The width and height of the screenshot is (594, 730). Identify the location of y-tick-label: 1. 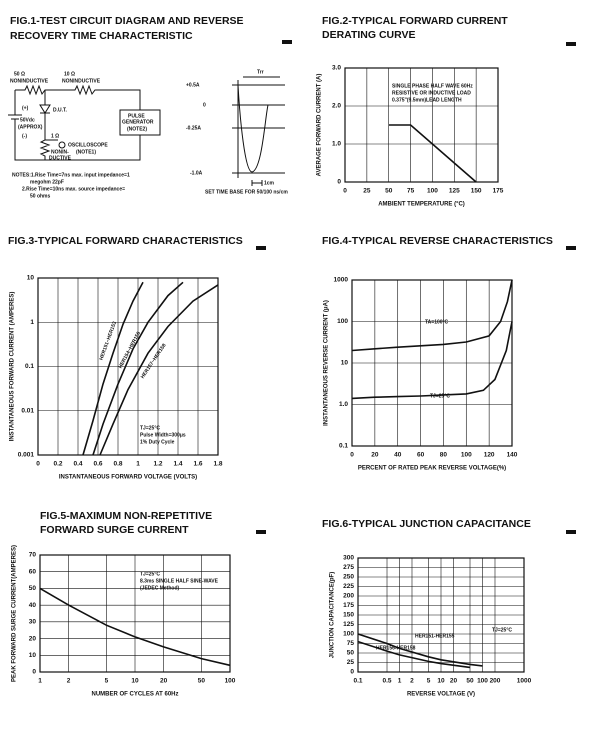
(32, 322).